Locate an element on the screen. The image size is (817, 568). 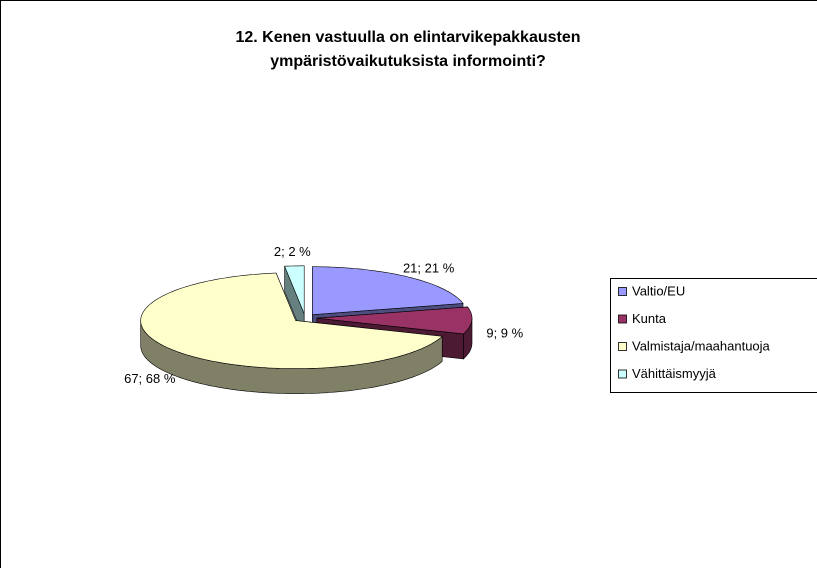
chart-title: ympäristövaikutuksista informointi? is located at coordinates (408, 61).